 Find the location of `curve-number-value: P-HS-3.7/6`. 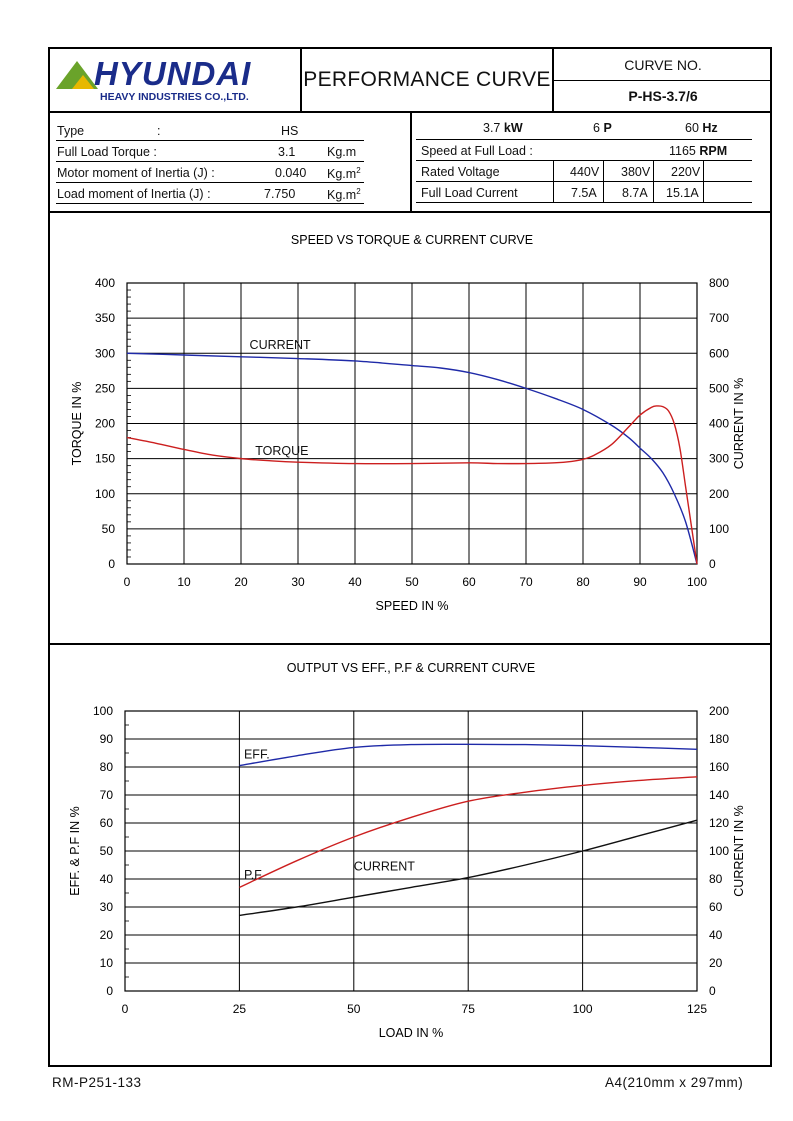

curve-number-value: P-HS-3.7/6 is located at coordinates (663, 96).